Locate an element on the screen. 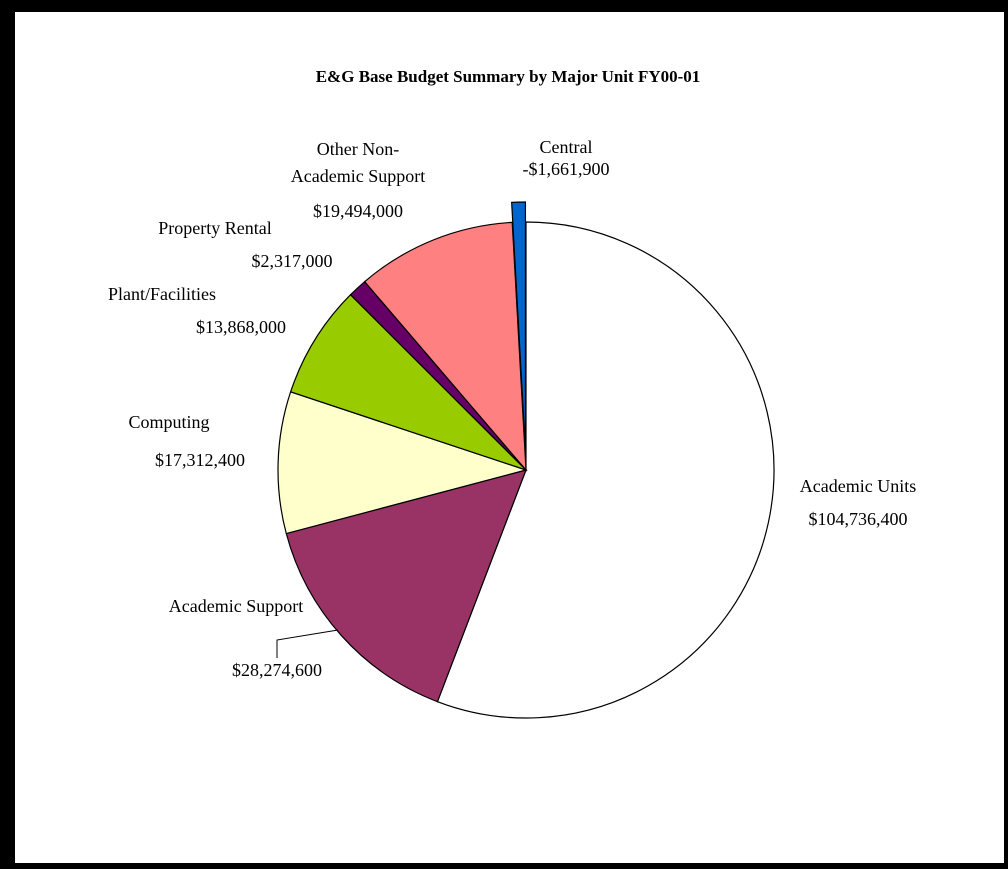  leader-line-academic-support is located at coordinates (307, 643).